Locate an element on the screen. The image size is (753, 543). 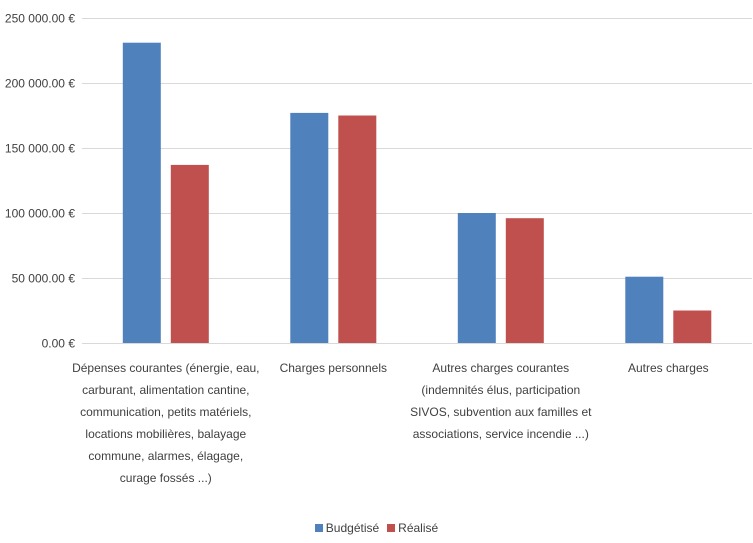
y-tick-label: 250 000.00 € is located at coordinates (40, 19).